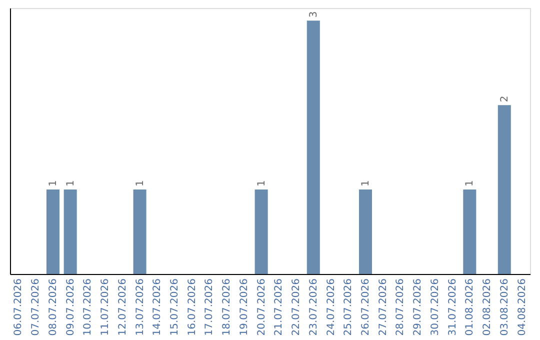 The width and height of the screenshot is (540, 340). What do you see at coordinates (210, 307) in the screenshot?
I see `x-tick-label: 17.07.2026` at bounding box center [210, 307].